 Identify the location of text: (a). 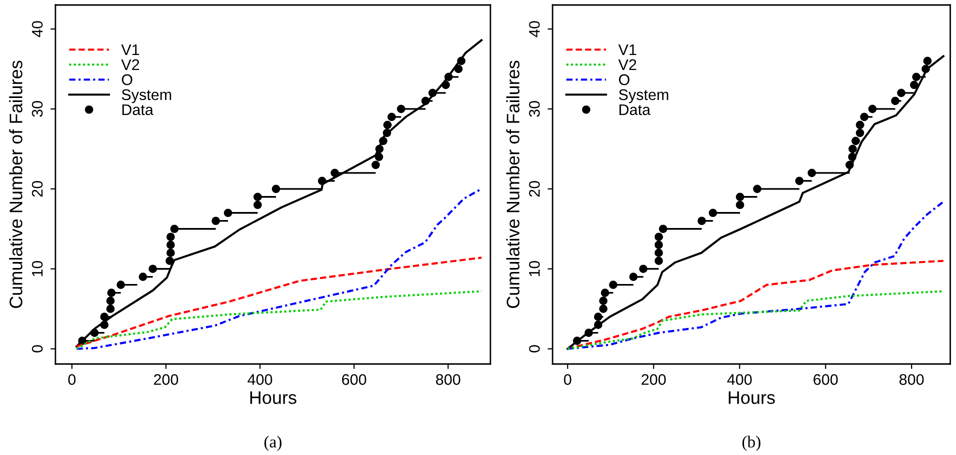
(273, 443).